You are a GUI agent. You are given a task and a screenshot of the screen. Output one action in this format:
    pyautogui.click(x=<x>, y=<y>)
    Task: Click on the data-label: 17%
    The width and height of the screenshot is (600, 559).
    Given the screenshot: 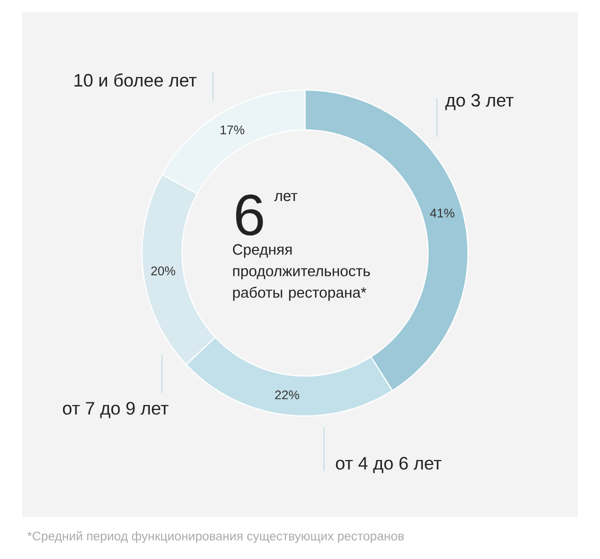 What is the action you would take?
    pyautogui.click(x=232, y=130)
    